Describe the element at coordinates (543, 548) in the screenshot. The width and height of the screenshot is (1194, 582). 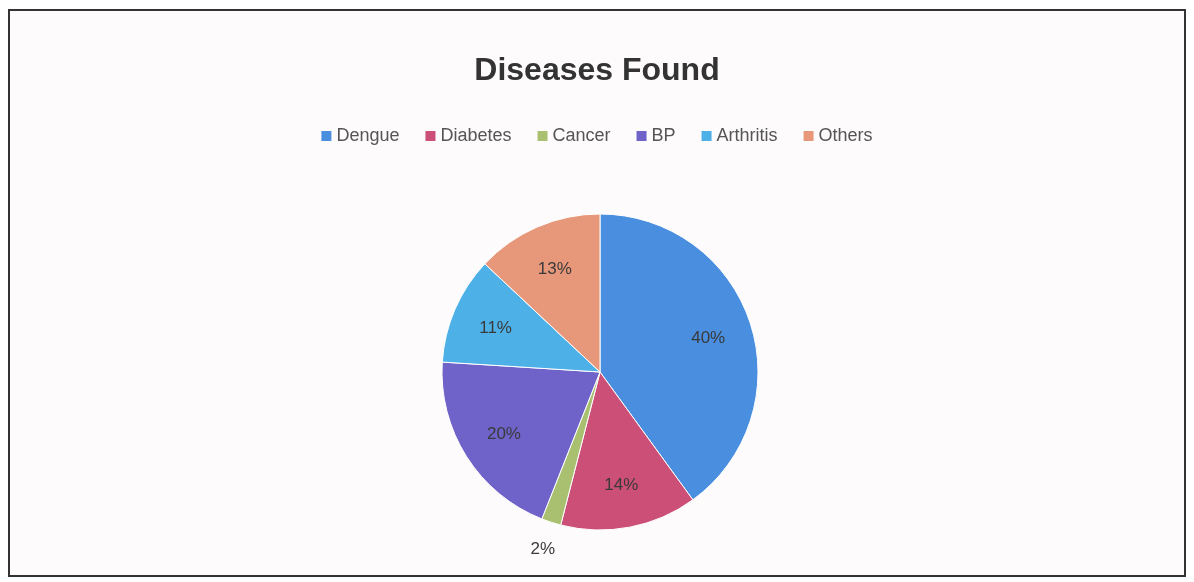
I see `data-label: 2%` at that location.